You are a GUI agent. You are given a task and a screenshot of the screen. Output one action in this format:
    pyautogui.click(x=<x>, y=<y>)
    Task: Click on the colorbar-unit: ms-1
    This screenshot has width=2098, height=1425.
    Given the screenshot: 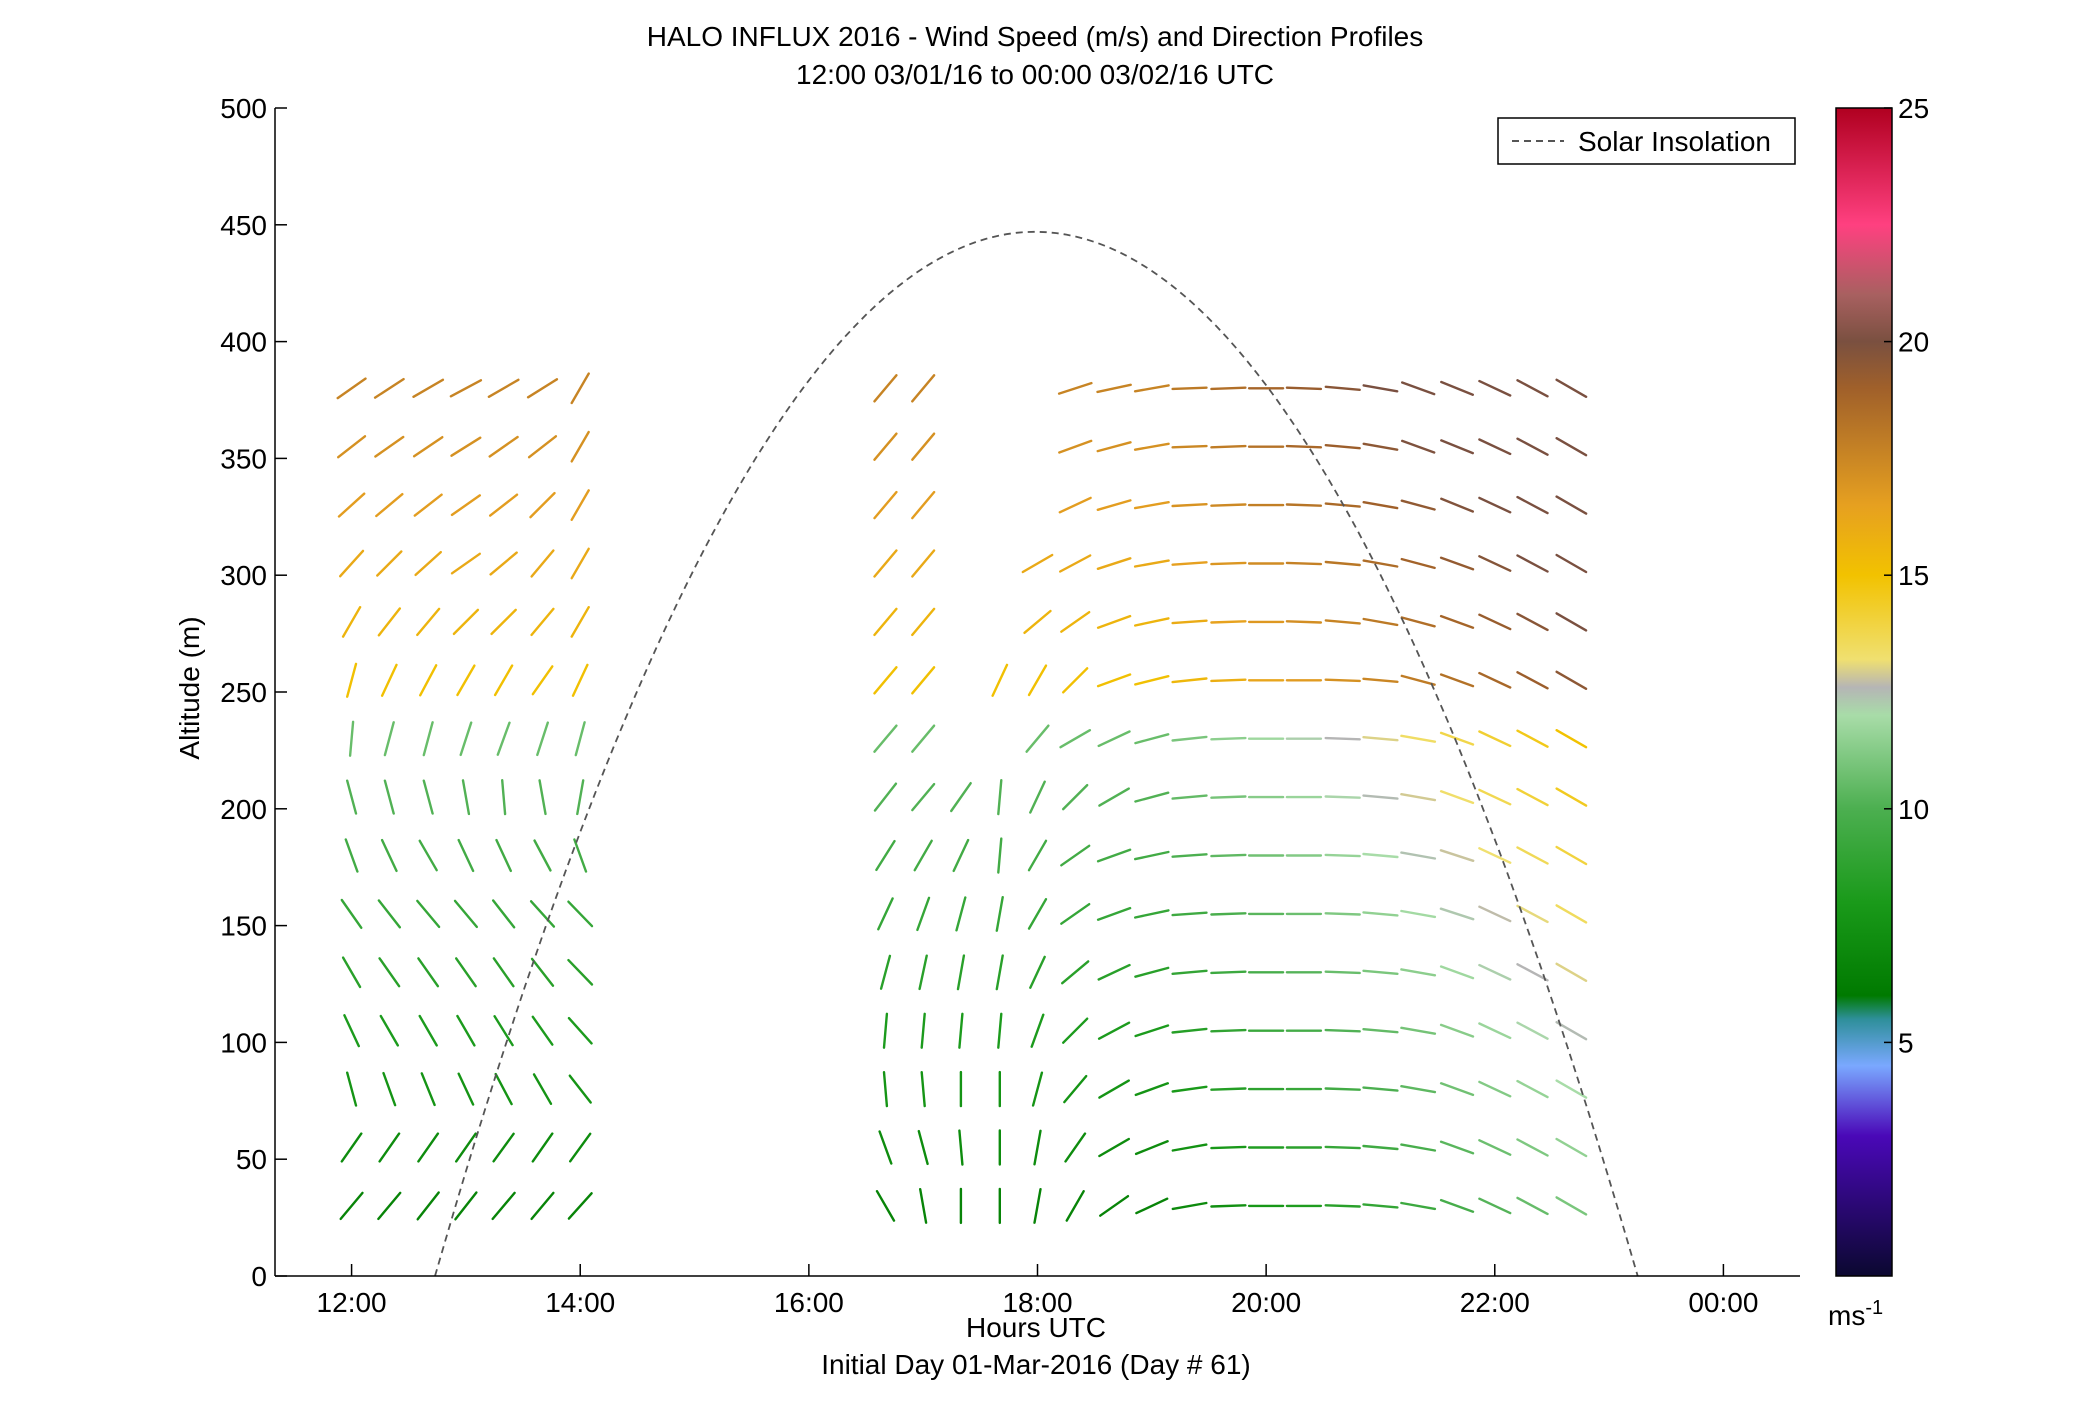 What is the action you would take?
    pyautogui.click(x=1855, y=1314)
    